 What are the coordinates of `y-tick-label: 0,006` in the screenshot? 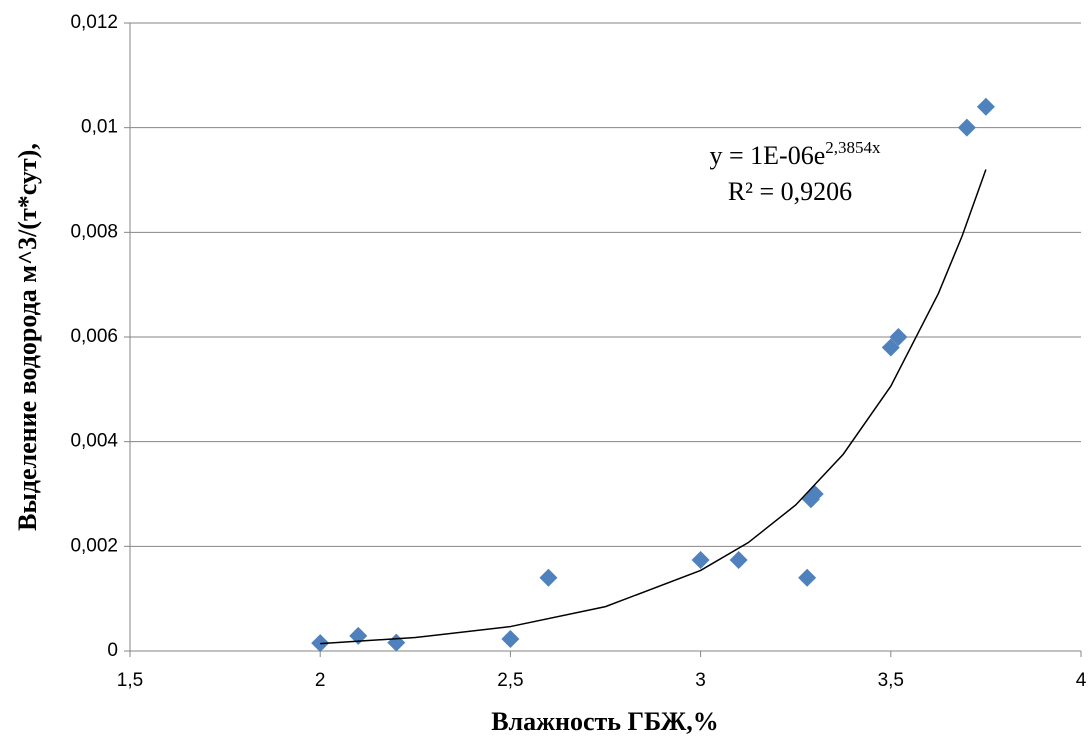 It's located at (94, 336).